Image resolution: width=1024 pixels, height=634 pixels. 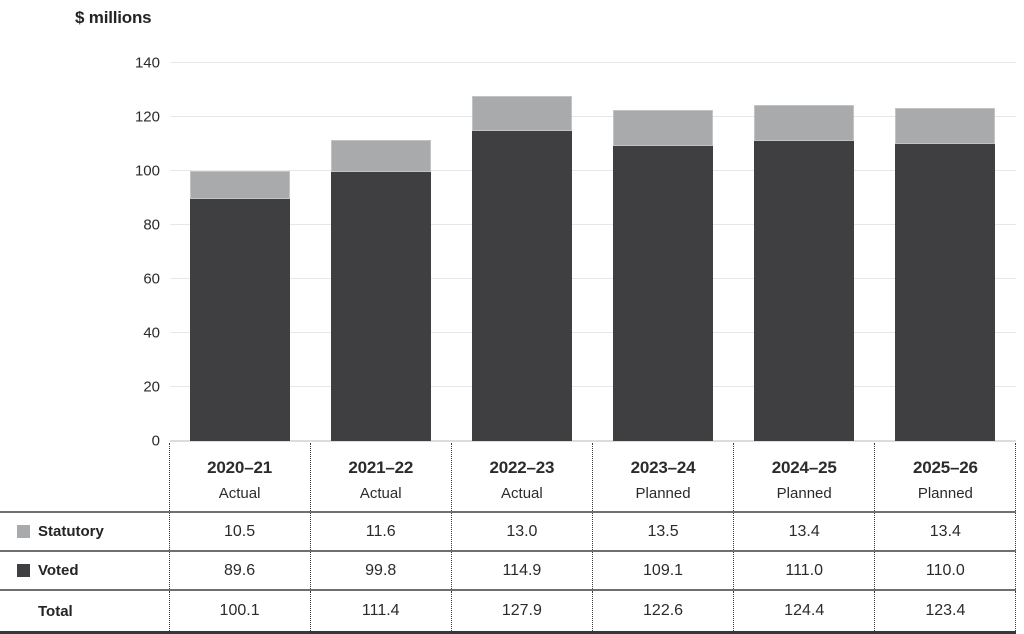 I want to click on y-tick-label-140: 140, so click(x=147, y=63).